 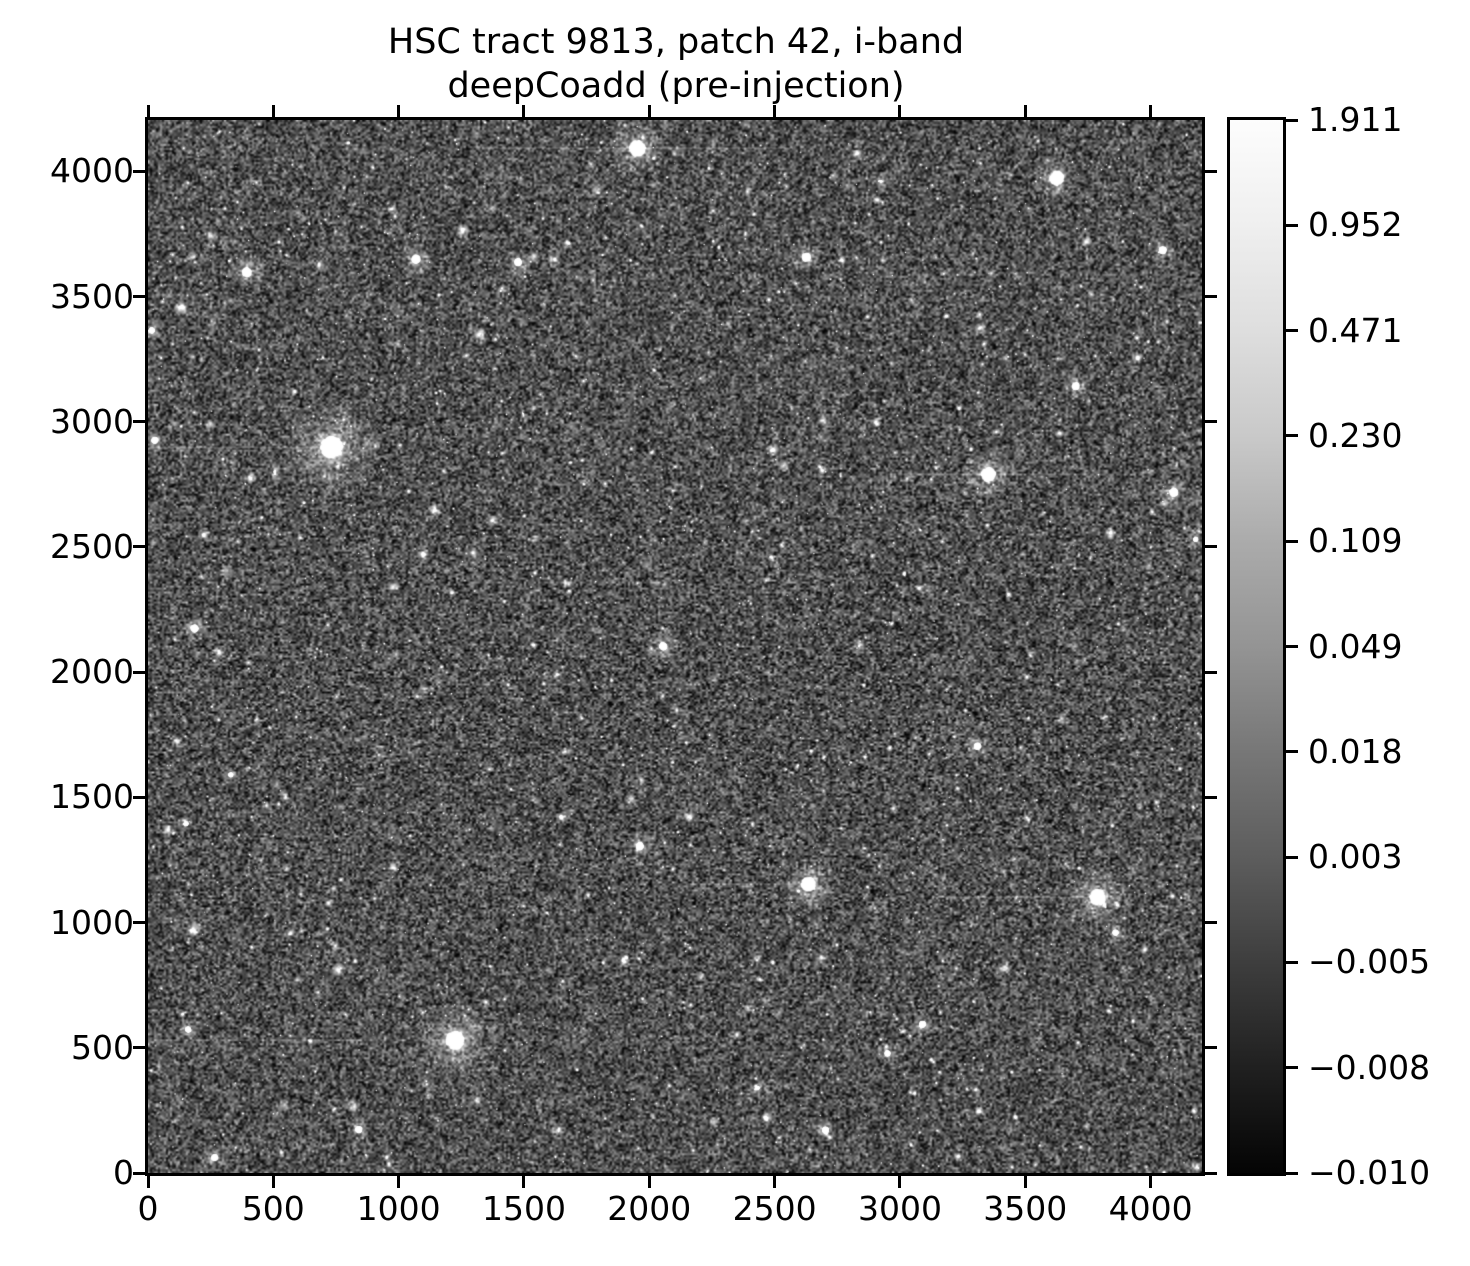 I want to click on y-tick-label: 4000, so click(x=92, y=171).